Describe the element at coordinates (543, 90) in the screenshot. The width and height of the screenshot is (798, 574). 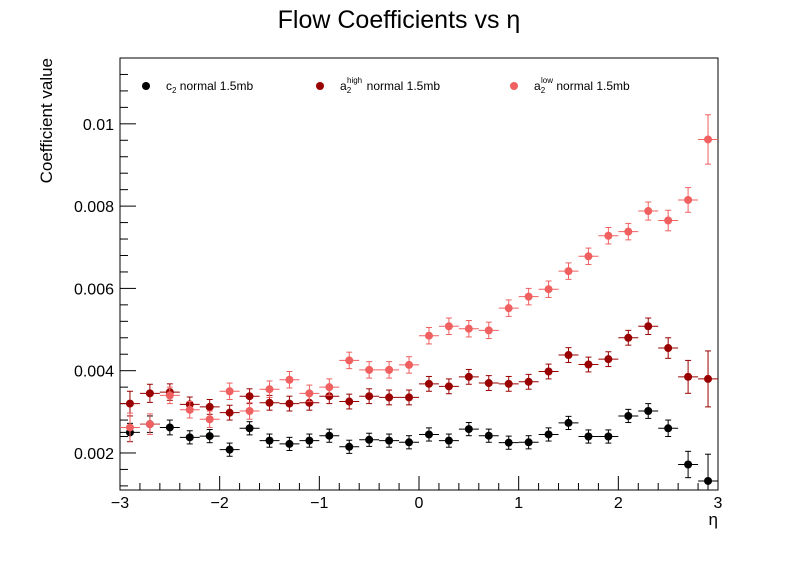
I see `legend-subscript: 2` at that location.